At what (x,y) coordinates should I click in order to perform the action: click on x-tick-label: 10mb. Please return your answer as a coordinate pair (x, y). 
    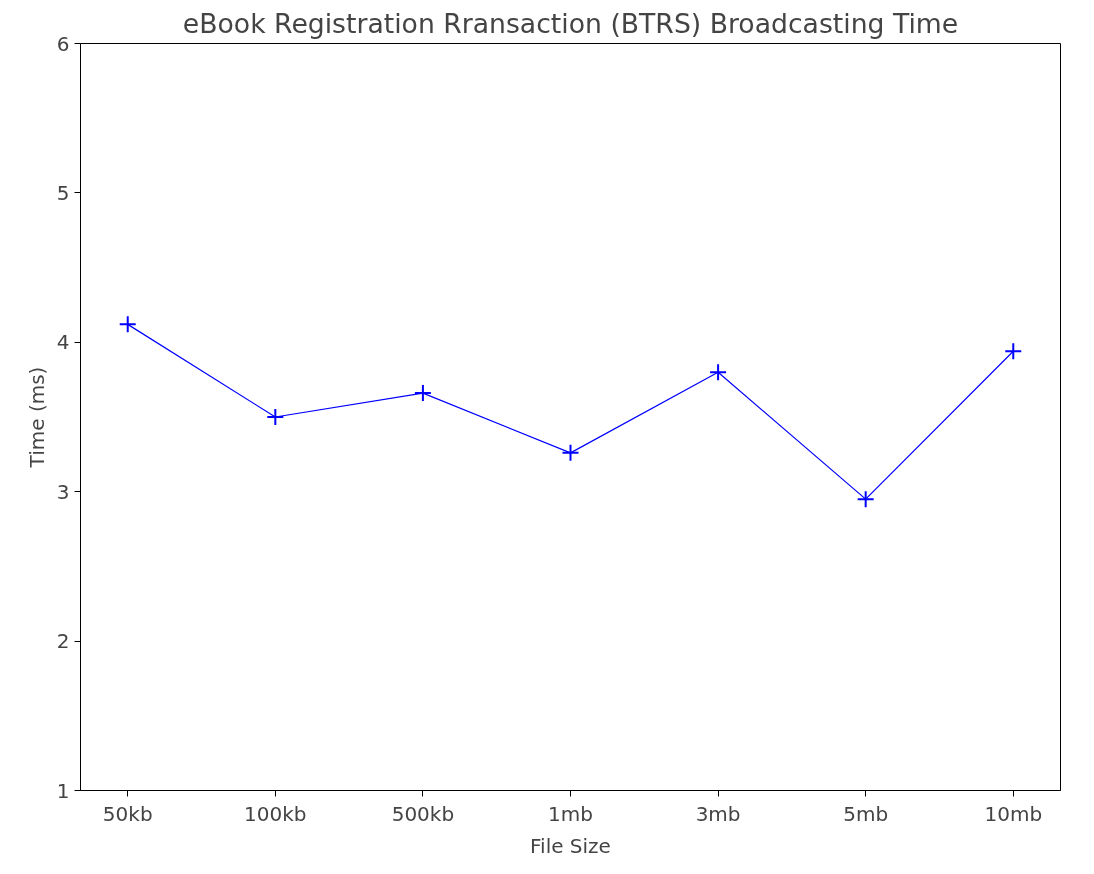
    Looking at the image, I should click on (1013, 813).